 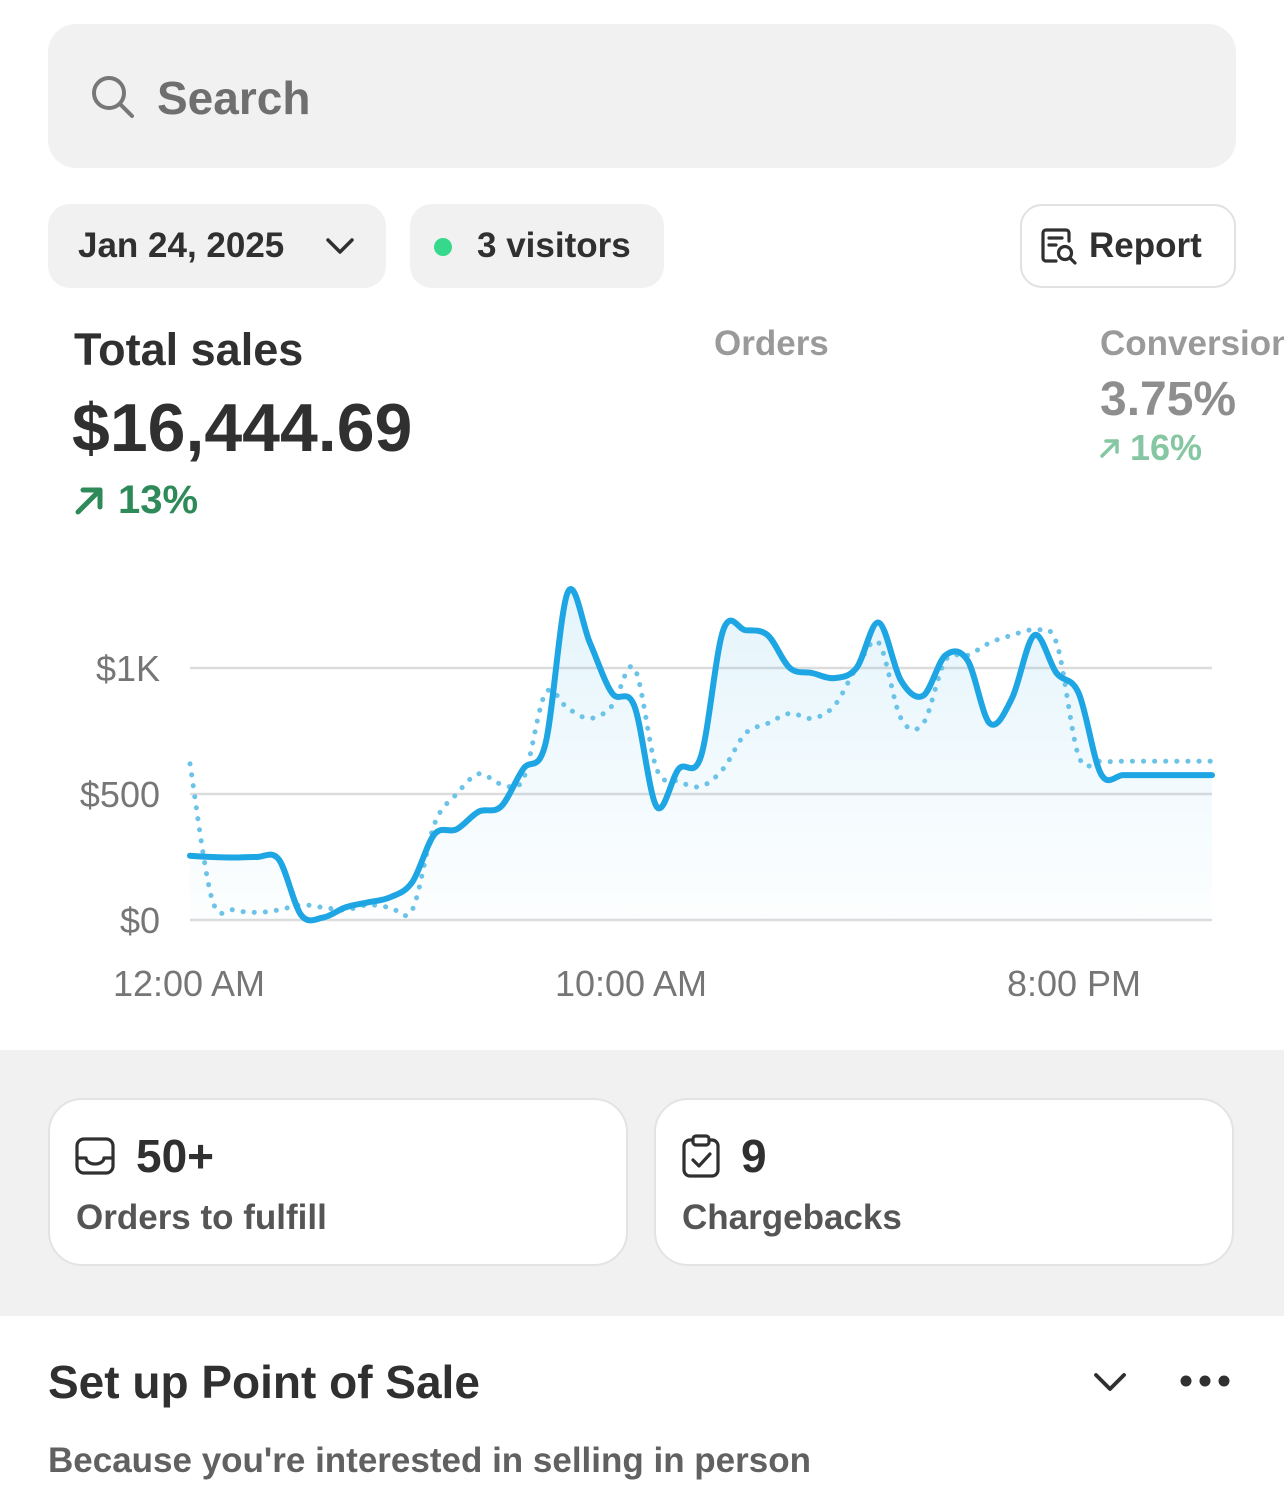 I want to click on y-tick-label: $500, so click(x=120, y=794).